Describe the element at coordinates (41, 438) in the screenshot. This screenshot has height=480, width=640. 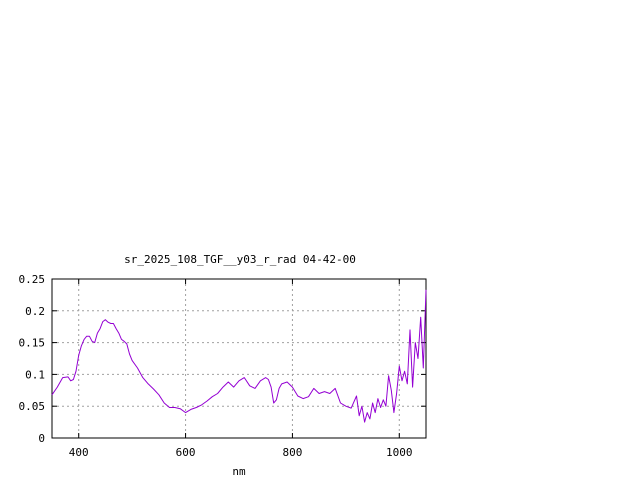
I see `y-tick-label: 0` at that location.